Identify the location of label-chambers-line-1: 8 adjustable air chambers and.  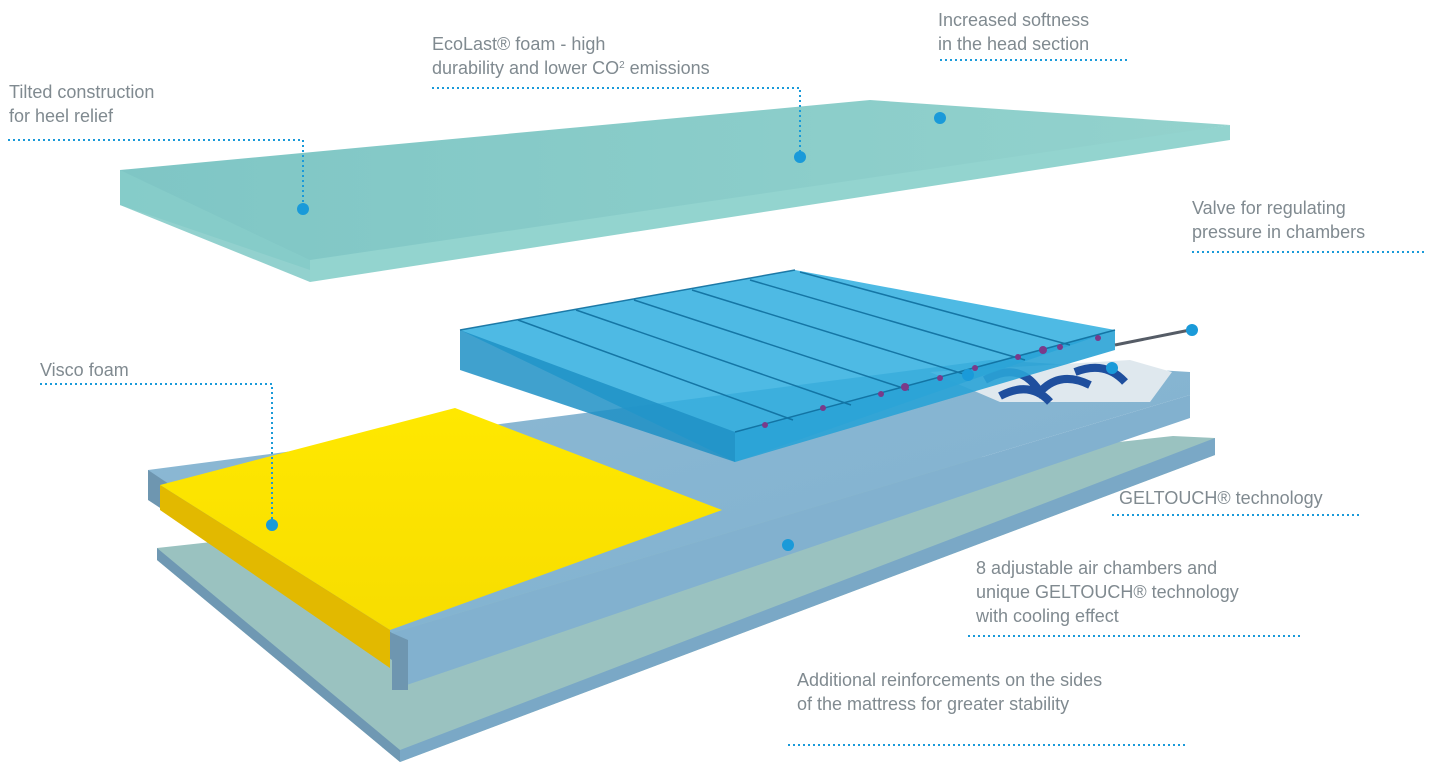
(1097, 568).